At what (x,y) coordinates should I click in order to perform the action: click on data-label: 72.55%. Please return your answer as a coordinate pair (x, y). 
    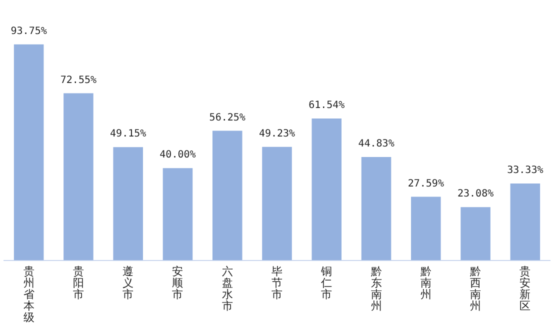
    Looking at the image, I should click on (78, 80).